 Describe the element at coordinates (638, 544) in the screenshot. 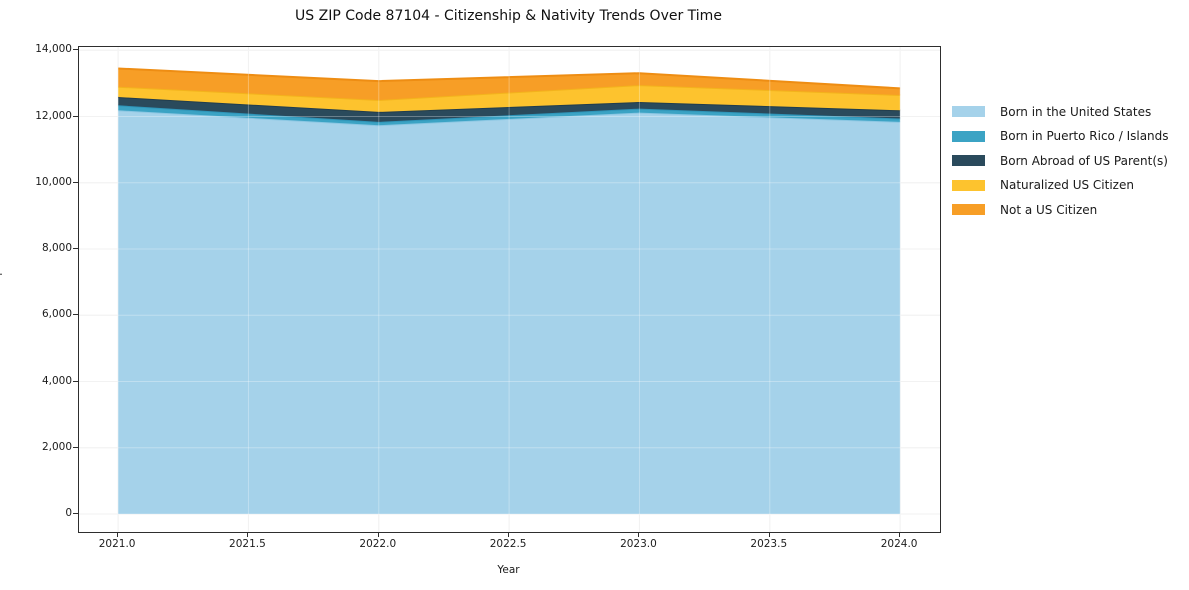

I see `x-tick-label: 2023.0` at that location.